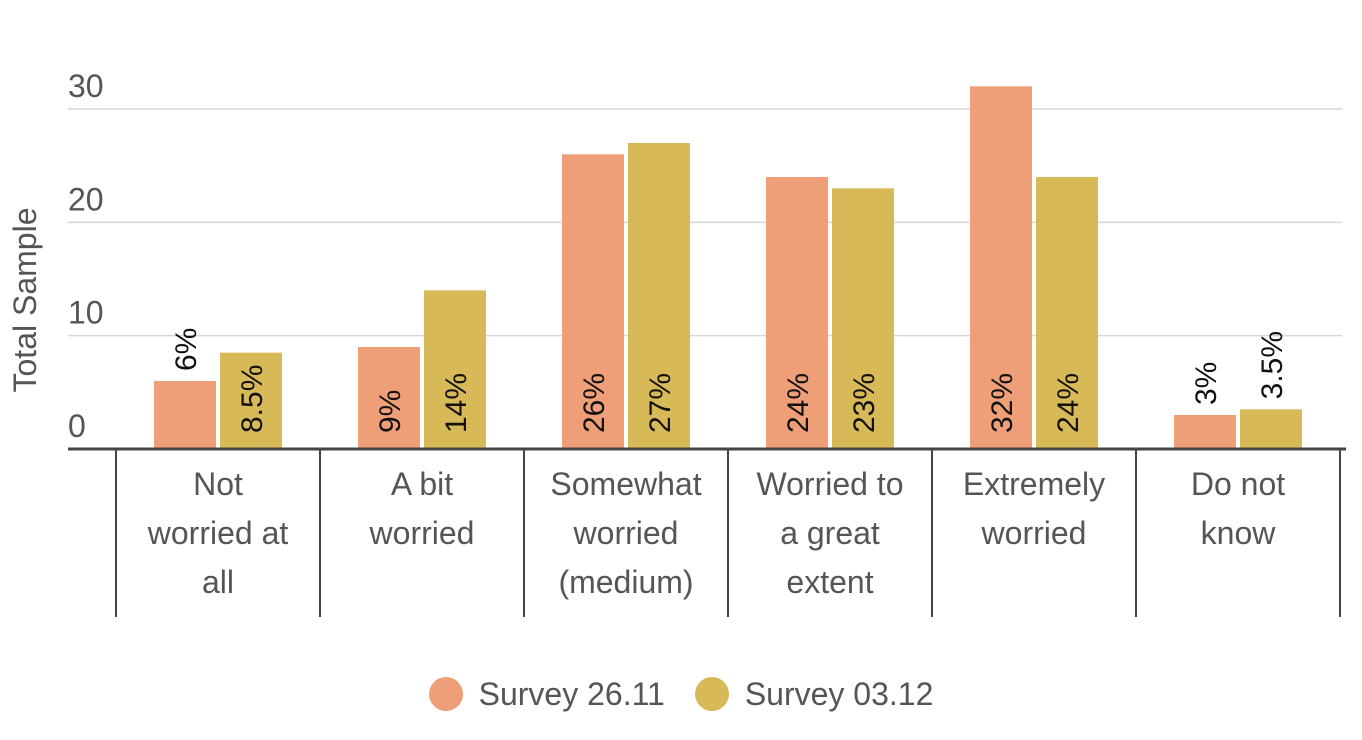 The height and width of the screenshot is (740, 1362). What do you see at coordinates (456, 403) in the screenshot?
I see `data-label: 14%` at bounding box center [456, 403].